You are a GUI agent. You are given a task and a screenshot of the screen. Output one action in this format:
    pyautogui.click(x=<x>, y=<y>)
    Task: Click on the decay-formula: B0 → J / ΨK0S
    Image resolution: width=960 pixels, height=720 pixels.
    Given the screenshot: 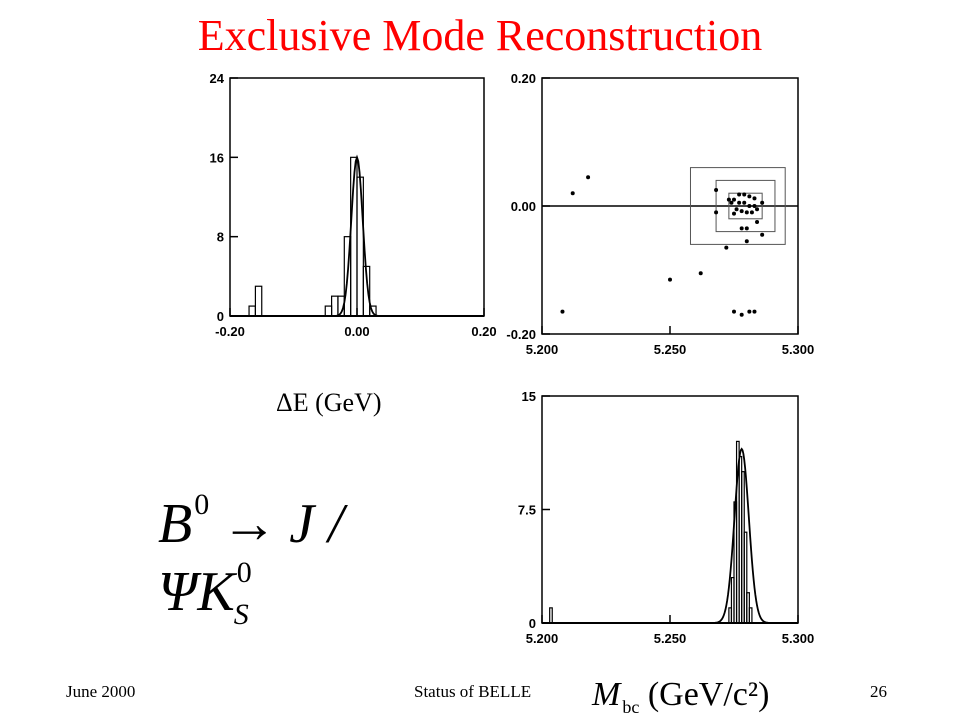 What is the action you would take?
    pyautogui.click(x=303, y=560)
    